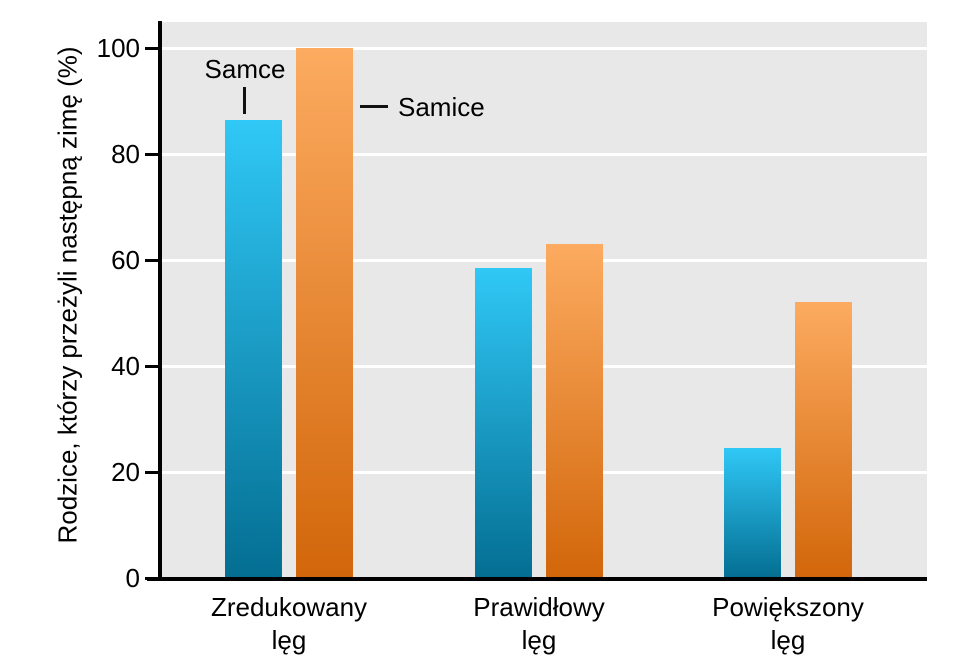 The image size is (960, 667). I want to click on x-category-label-2: Prawidłowy lęg, so click(539, 623).